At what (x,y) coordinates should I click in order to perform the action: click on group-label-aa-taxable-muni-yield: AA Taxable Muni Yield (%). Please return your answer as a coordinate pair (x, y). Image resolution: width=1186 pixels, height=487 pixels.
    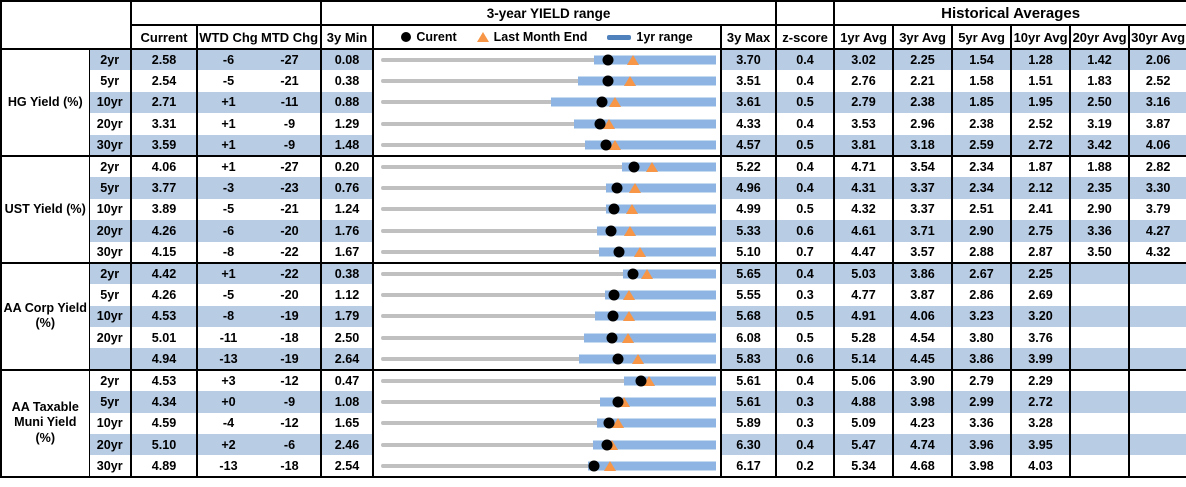
    Looking at the image, I should click on (45, 423).